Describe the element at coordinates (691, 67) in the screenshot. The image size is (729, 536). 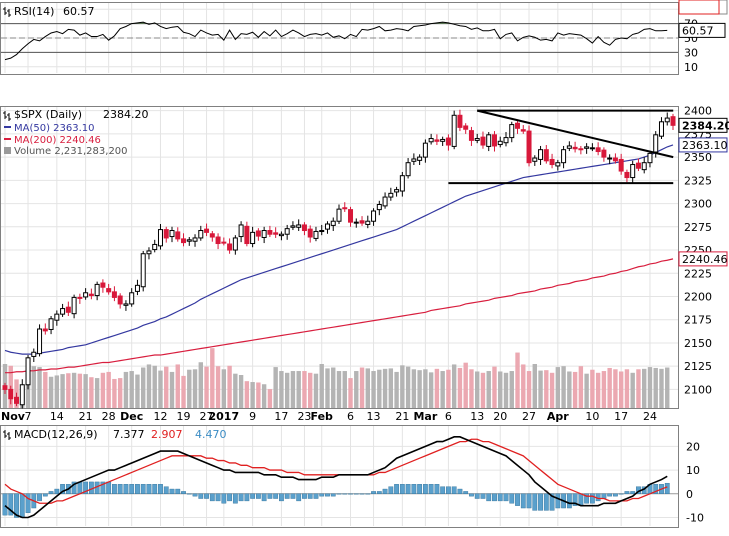
I see `rsi-tick-label: 10` at that location.